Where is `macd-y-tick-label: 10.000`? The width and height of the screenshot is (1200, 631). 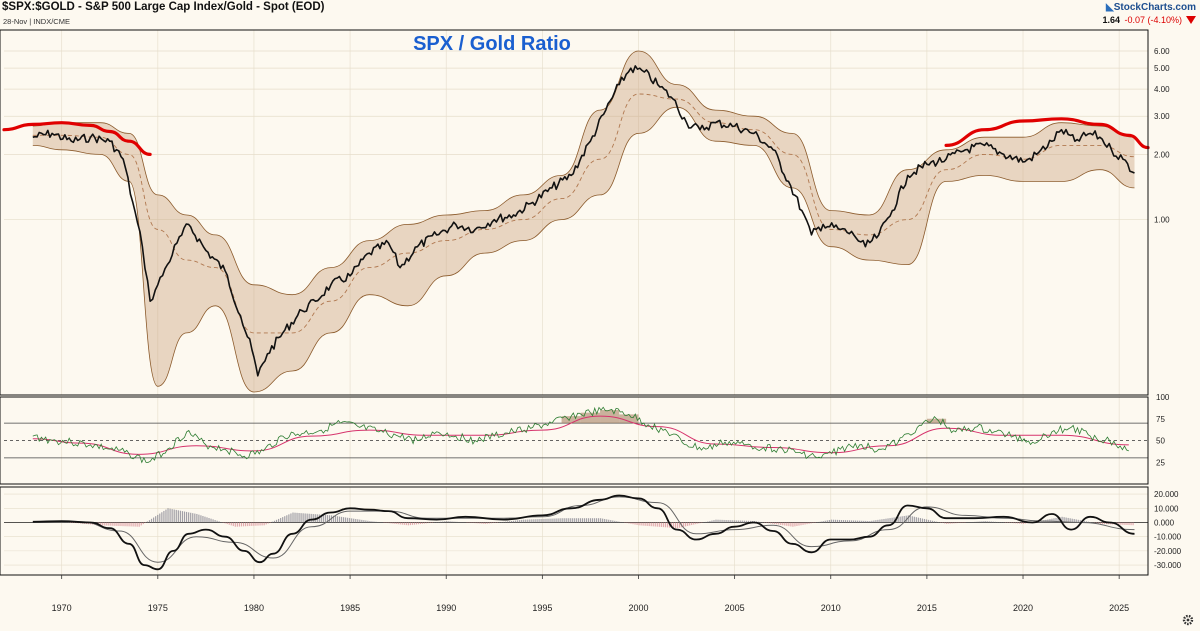
macd-y-tick-label: 10.000 is located at coordinates (1166, 508).